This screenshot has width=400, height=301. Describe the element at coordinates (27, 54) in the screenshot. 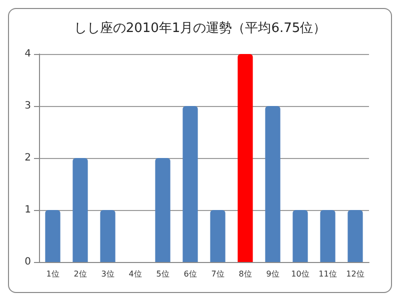

I see `y-tick-label: 4` at that location.